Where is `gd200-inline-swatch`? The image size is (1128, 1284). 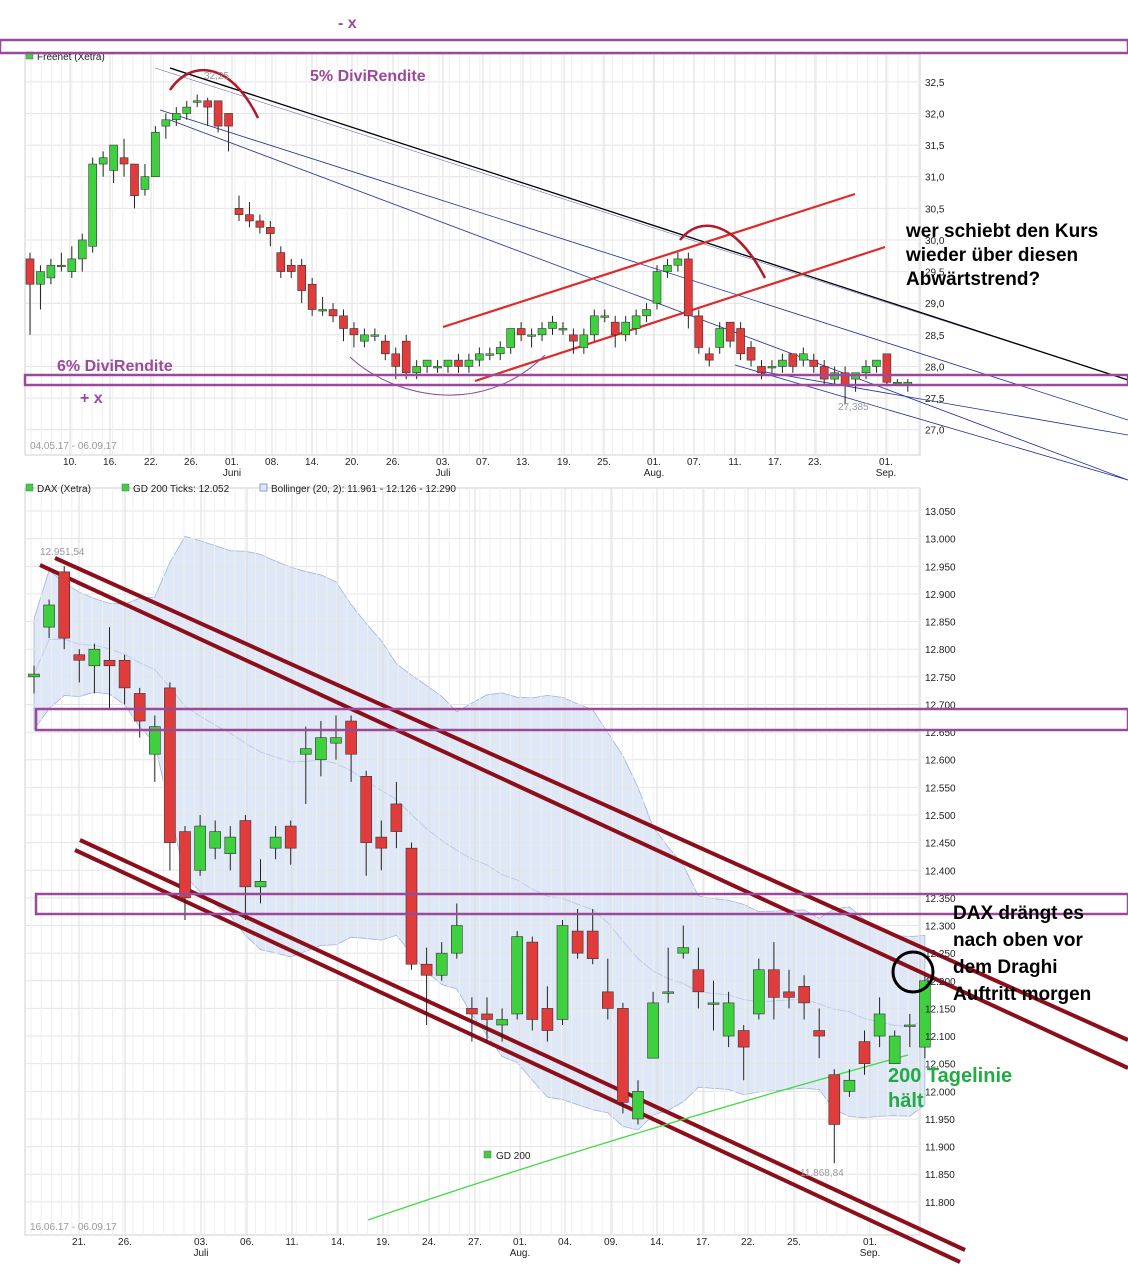 gd200-inline-swatch is located at coordinates (487, 1154).